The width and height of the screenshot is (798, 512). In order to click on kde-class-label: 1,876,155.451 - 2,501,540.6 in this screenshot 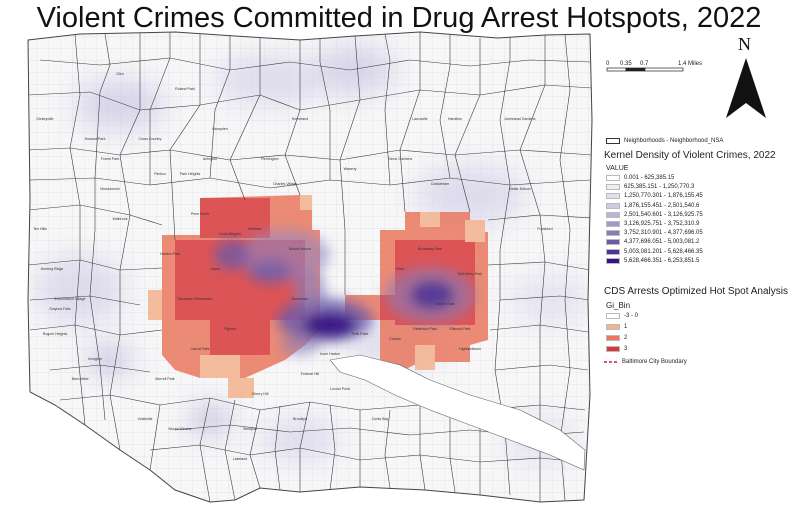, I will do `click(662, 205)`.